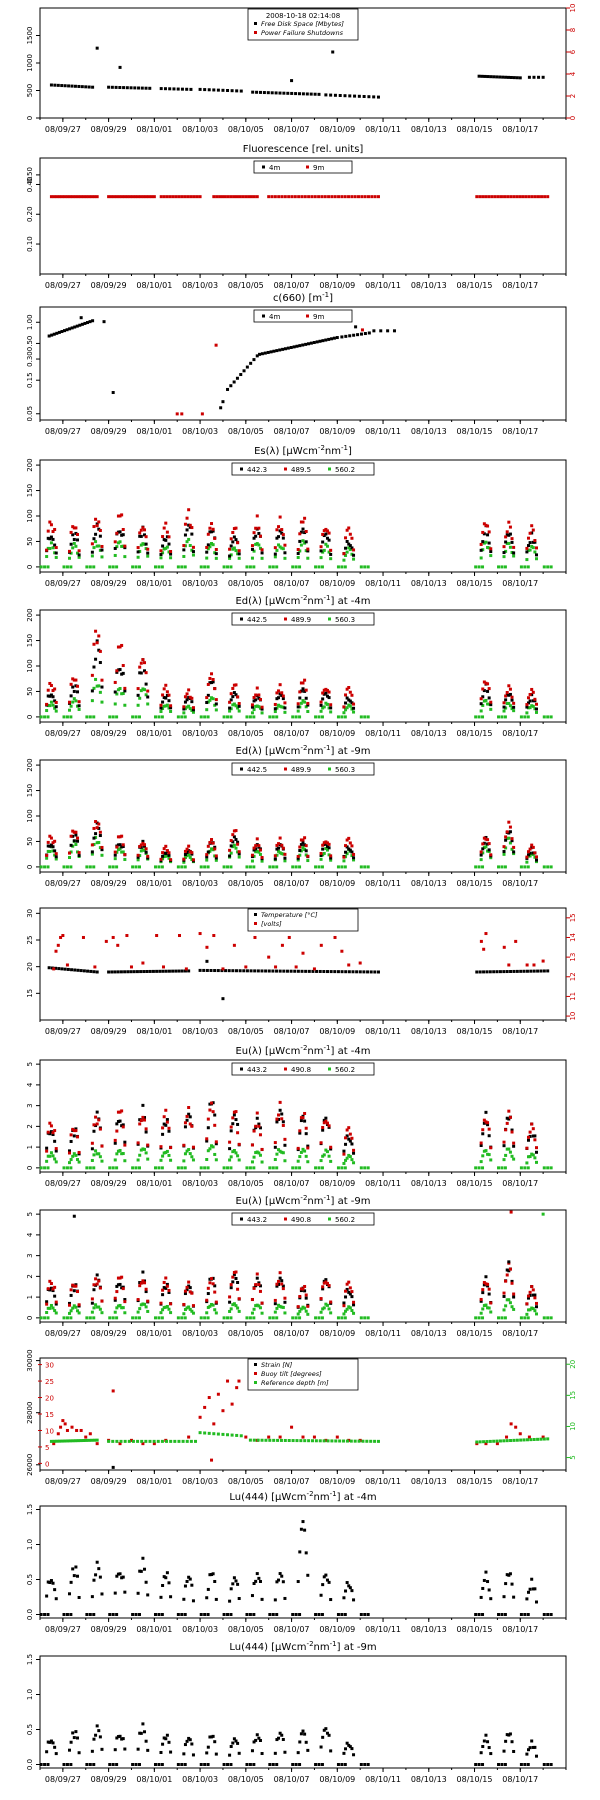 The width and height of the screenshot is (600, 1800). I want to click on y-tick-label: 50, so click(30, 841).